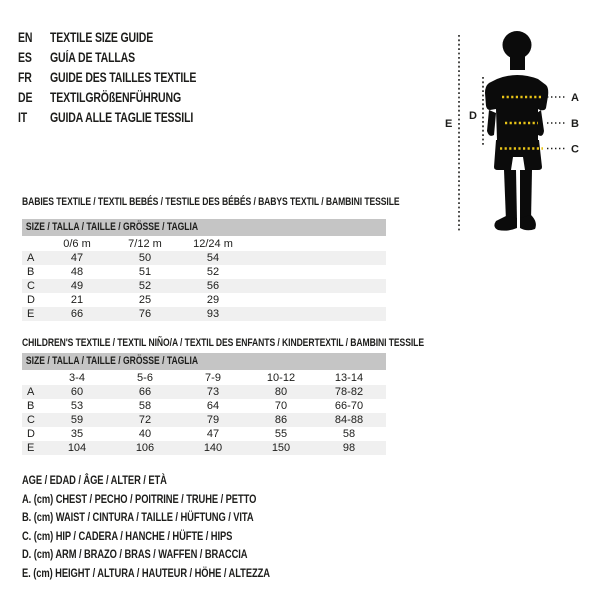  I want to click on language-row: DE TEXTILGRÖßENFÜHRUNG, so click(107, 97).